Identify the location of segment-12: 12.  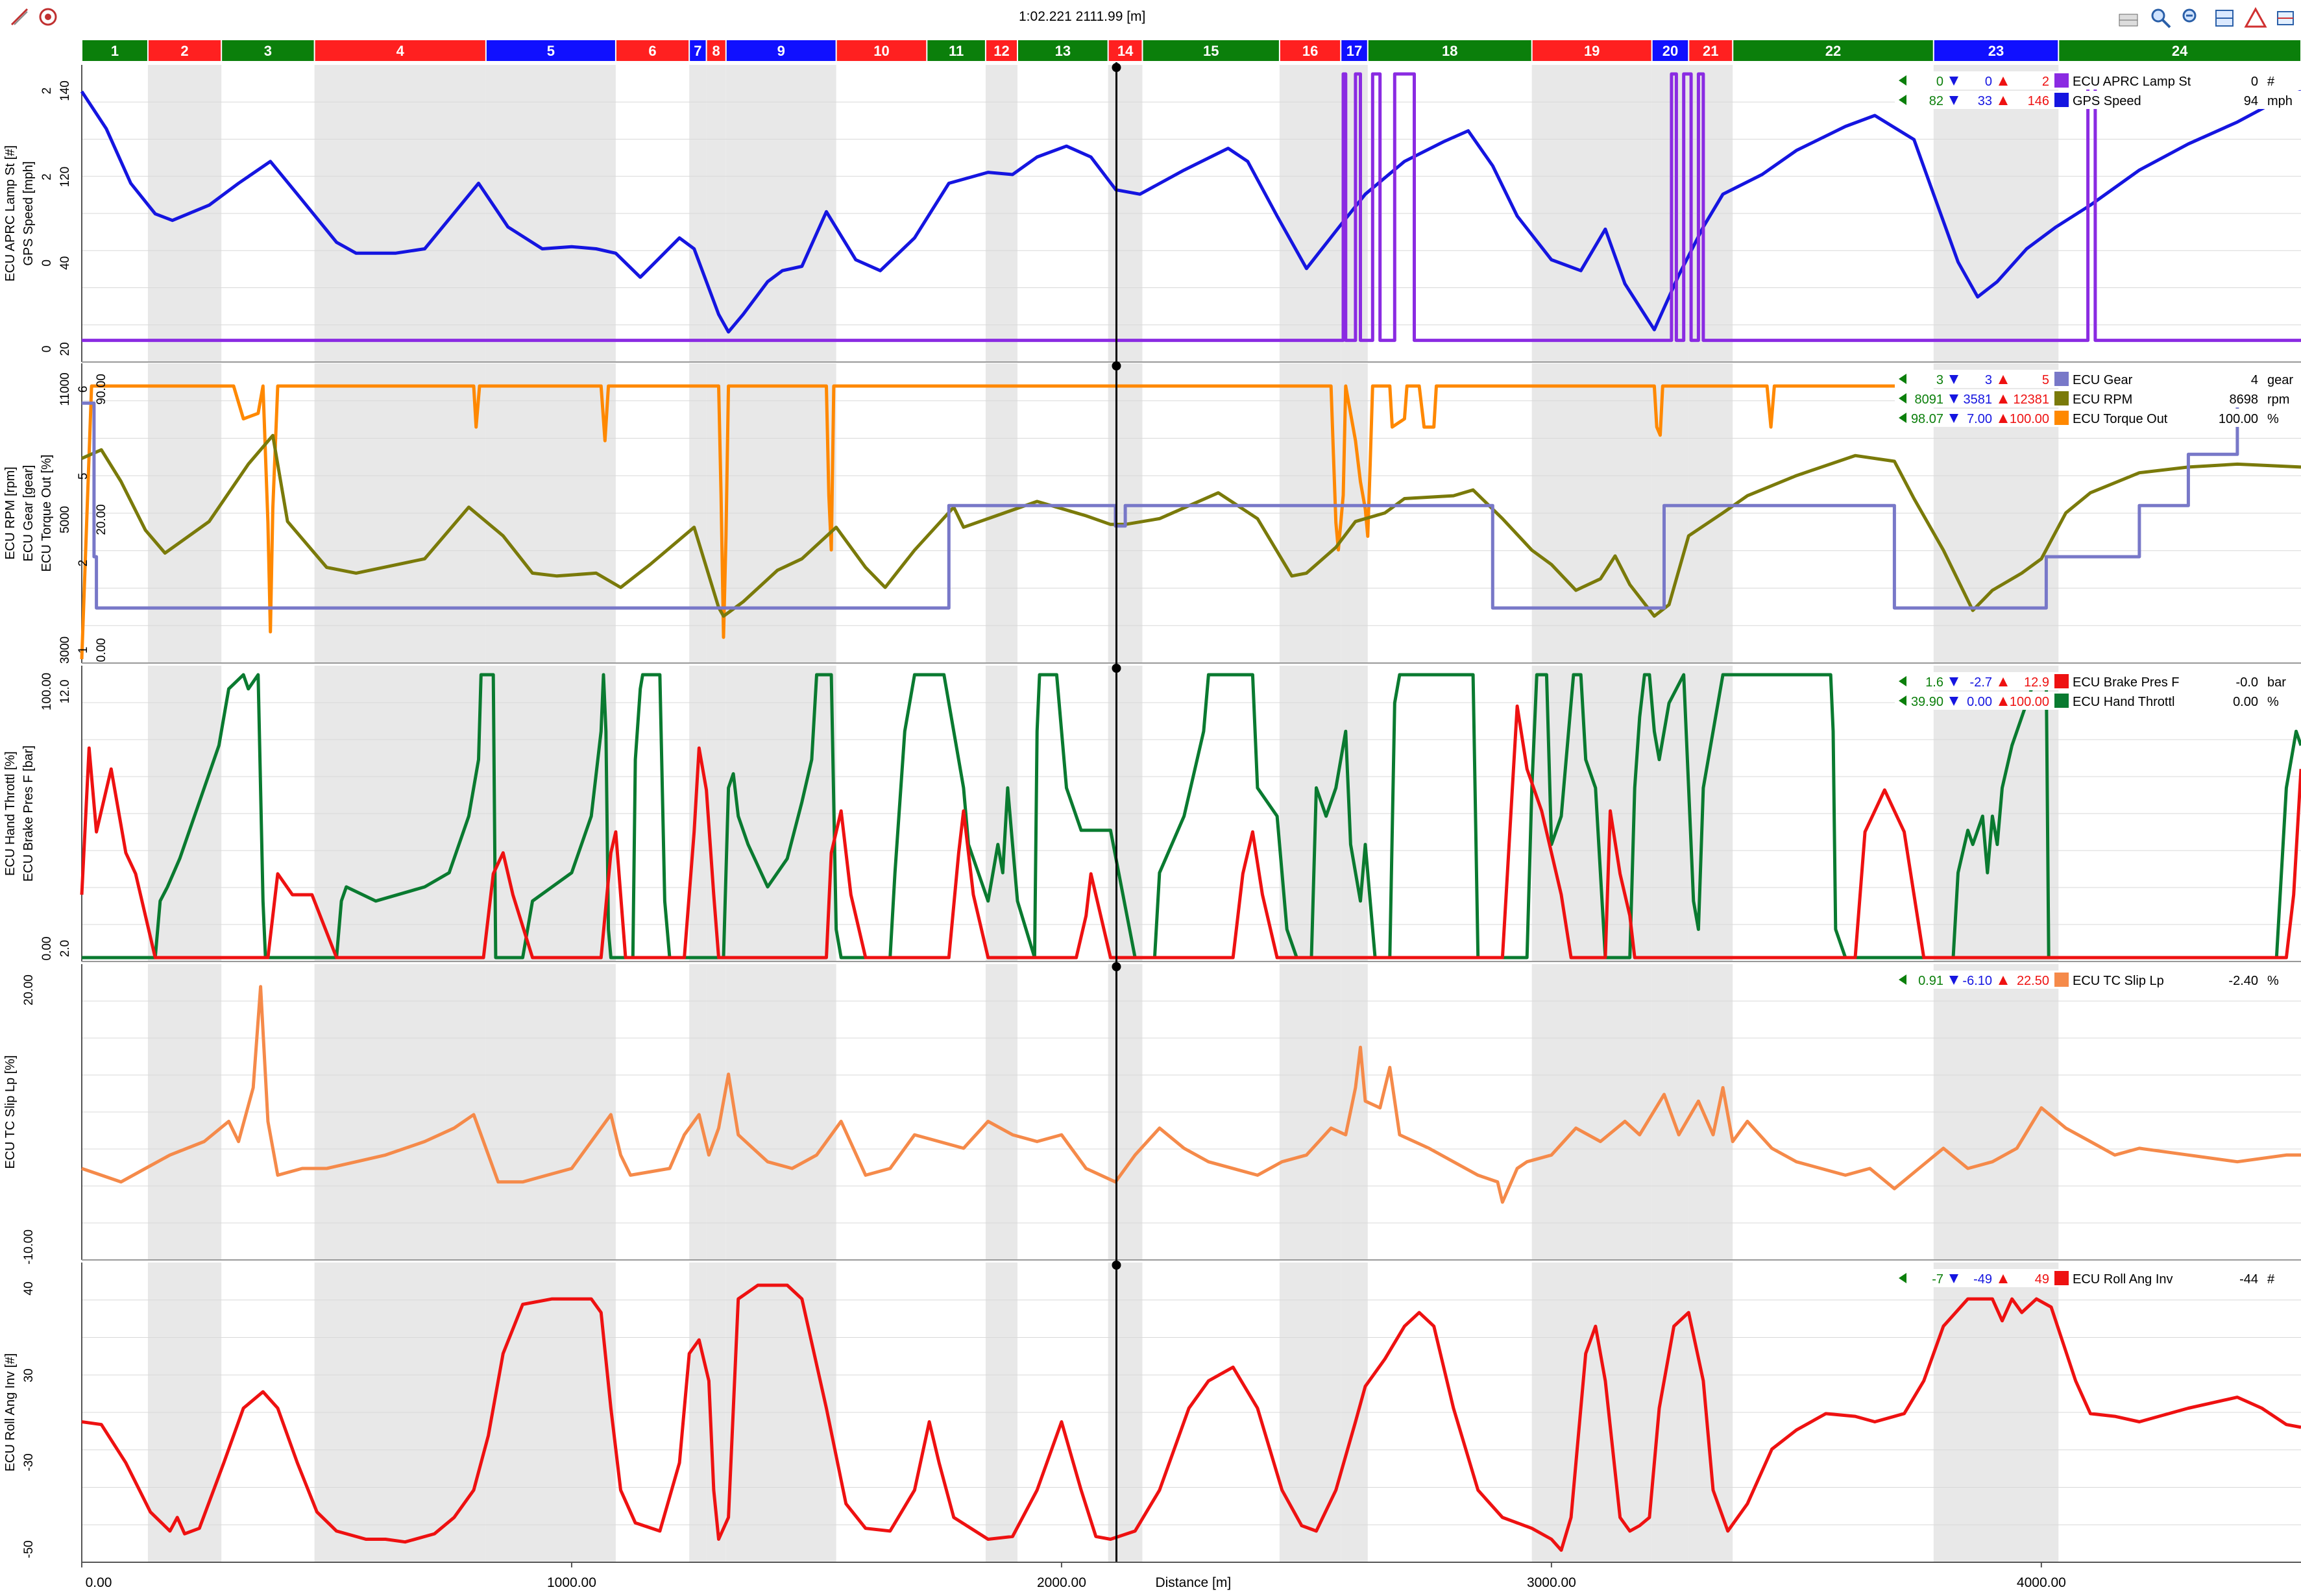
(1001, 50).